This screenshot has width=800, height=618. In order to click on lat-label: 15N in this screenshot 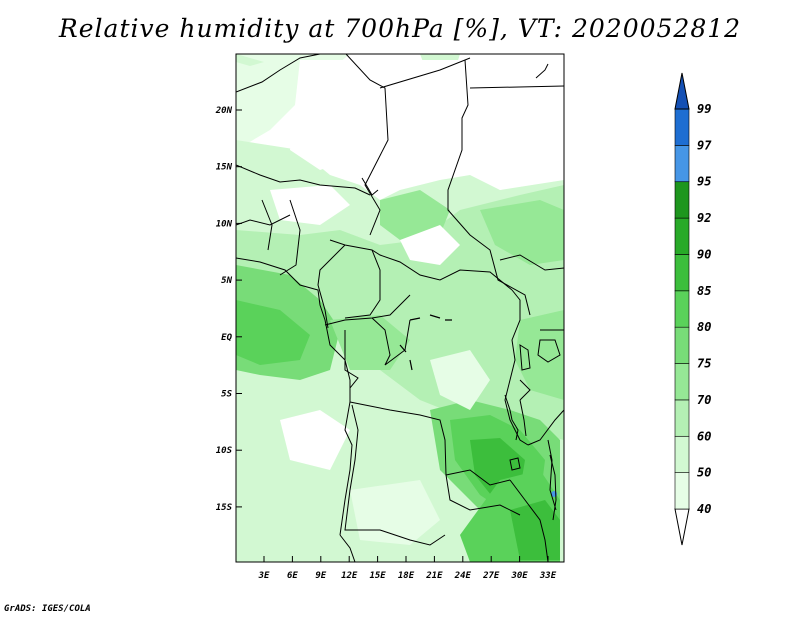, I will do `click(224, 168)`.